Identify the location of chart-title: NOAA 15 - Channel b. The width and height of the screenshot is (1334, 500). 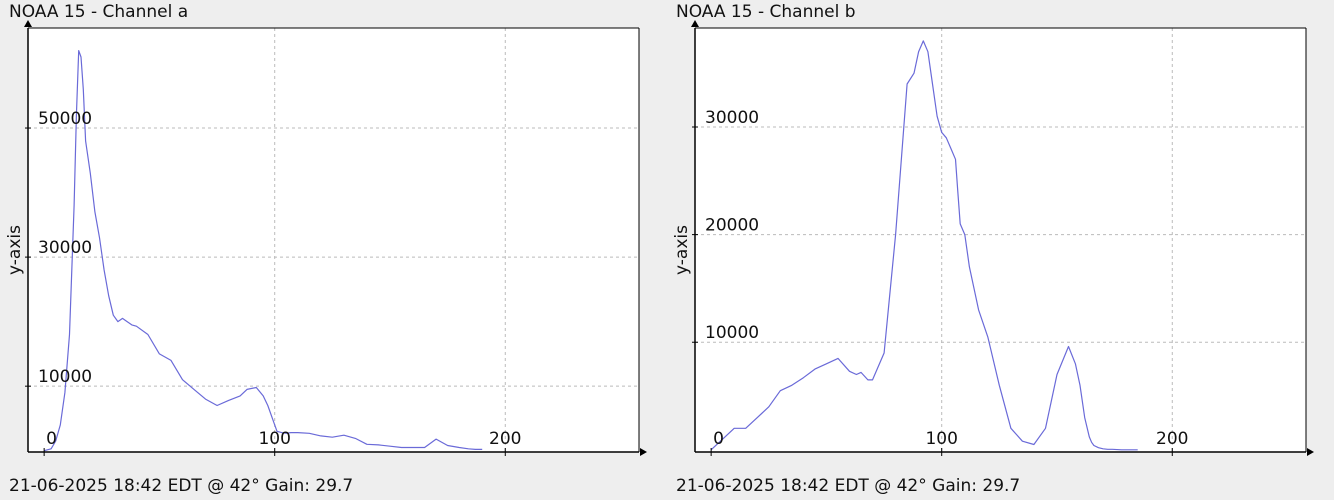
(766, 12).